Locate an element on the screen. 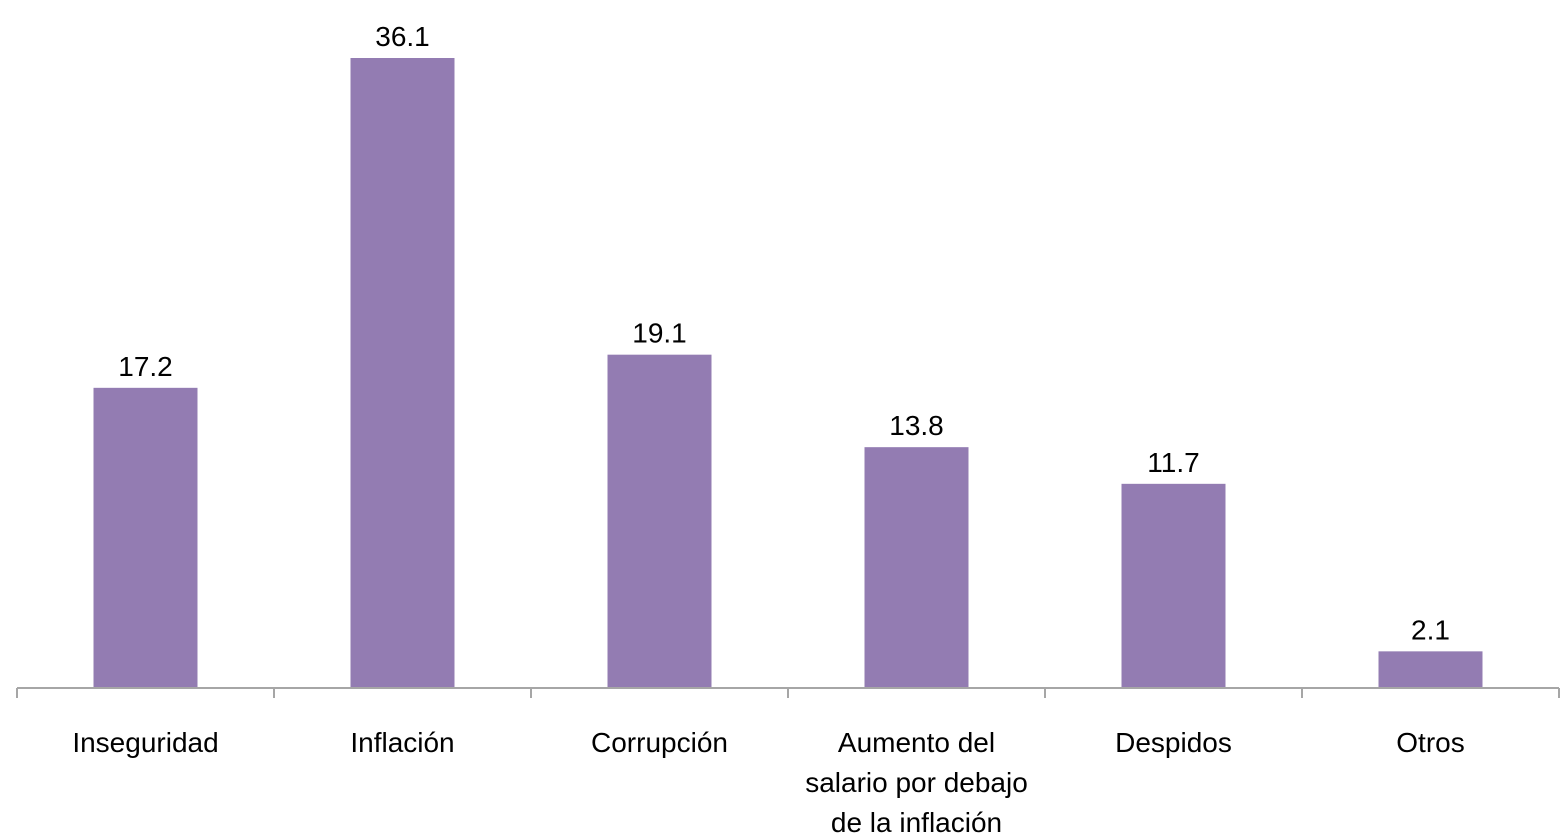 The height and width of the screenshot is (837, 1561). data-label-otros: 2.1 is located at coordinates (1430, 629).